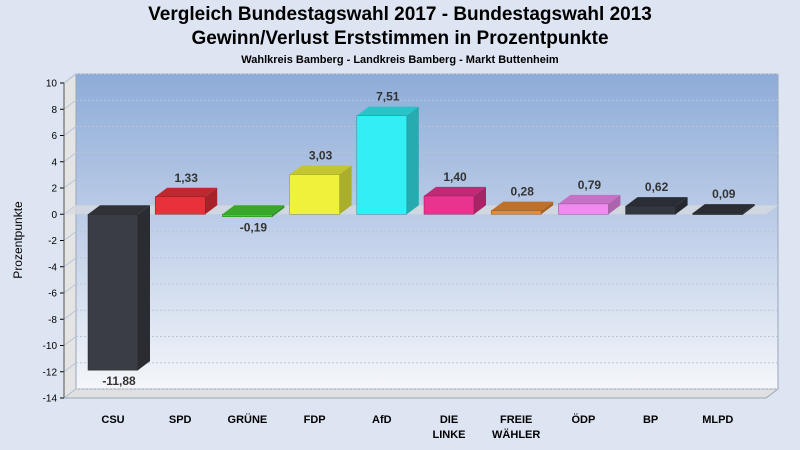 The height and width of the screenshot is (450, 800). What do you see at coordinates (650, 420) in the screenshot?
I see `category-label: BP` at bounding box center [650, 420].